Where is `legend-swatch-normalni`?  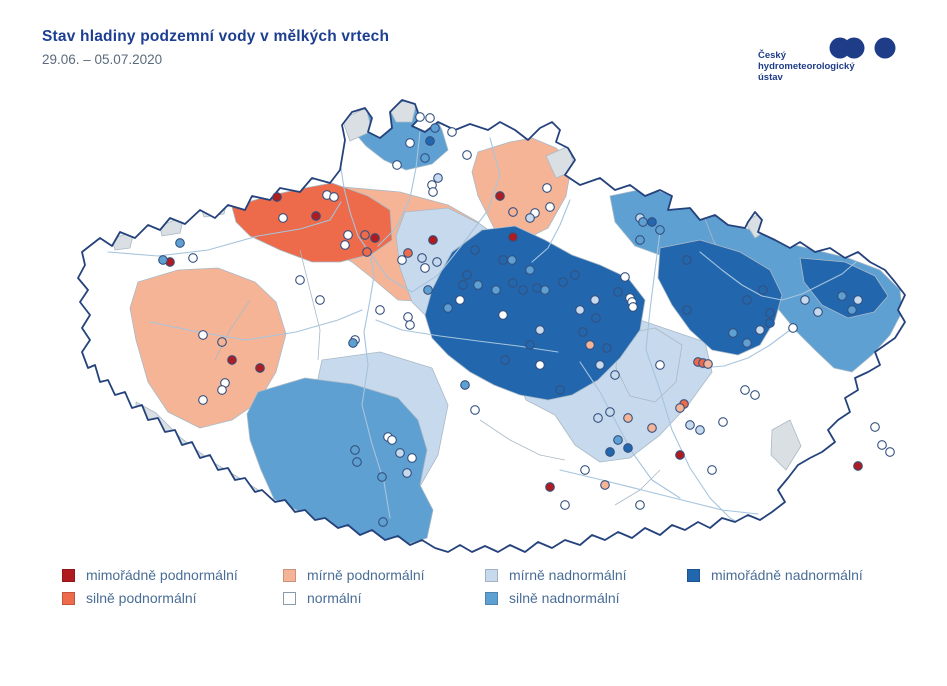
legend-swatch-normalni is located at coordinates (289, 598).